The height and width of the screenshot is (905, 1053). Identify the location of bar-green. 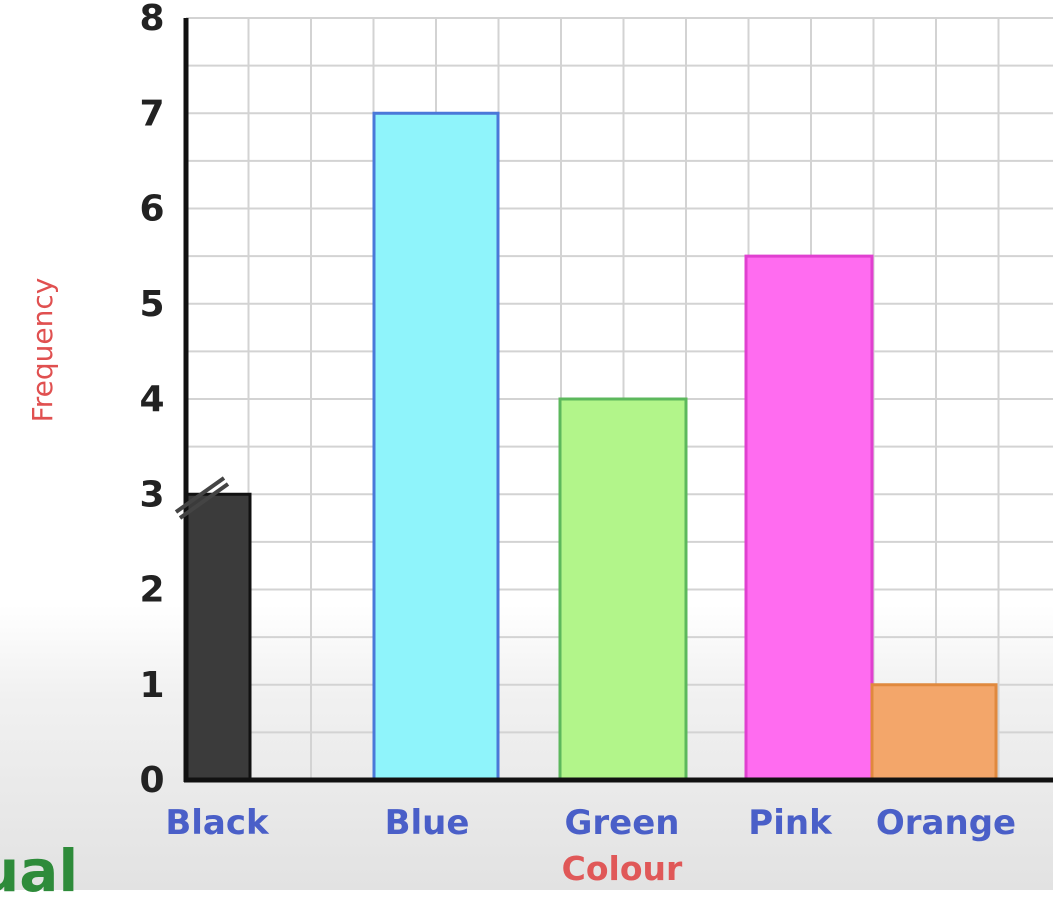
(623, 589).